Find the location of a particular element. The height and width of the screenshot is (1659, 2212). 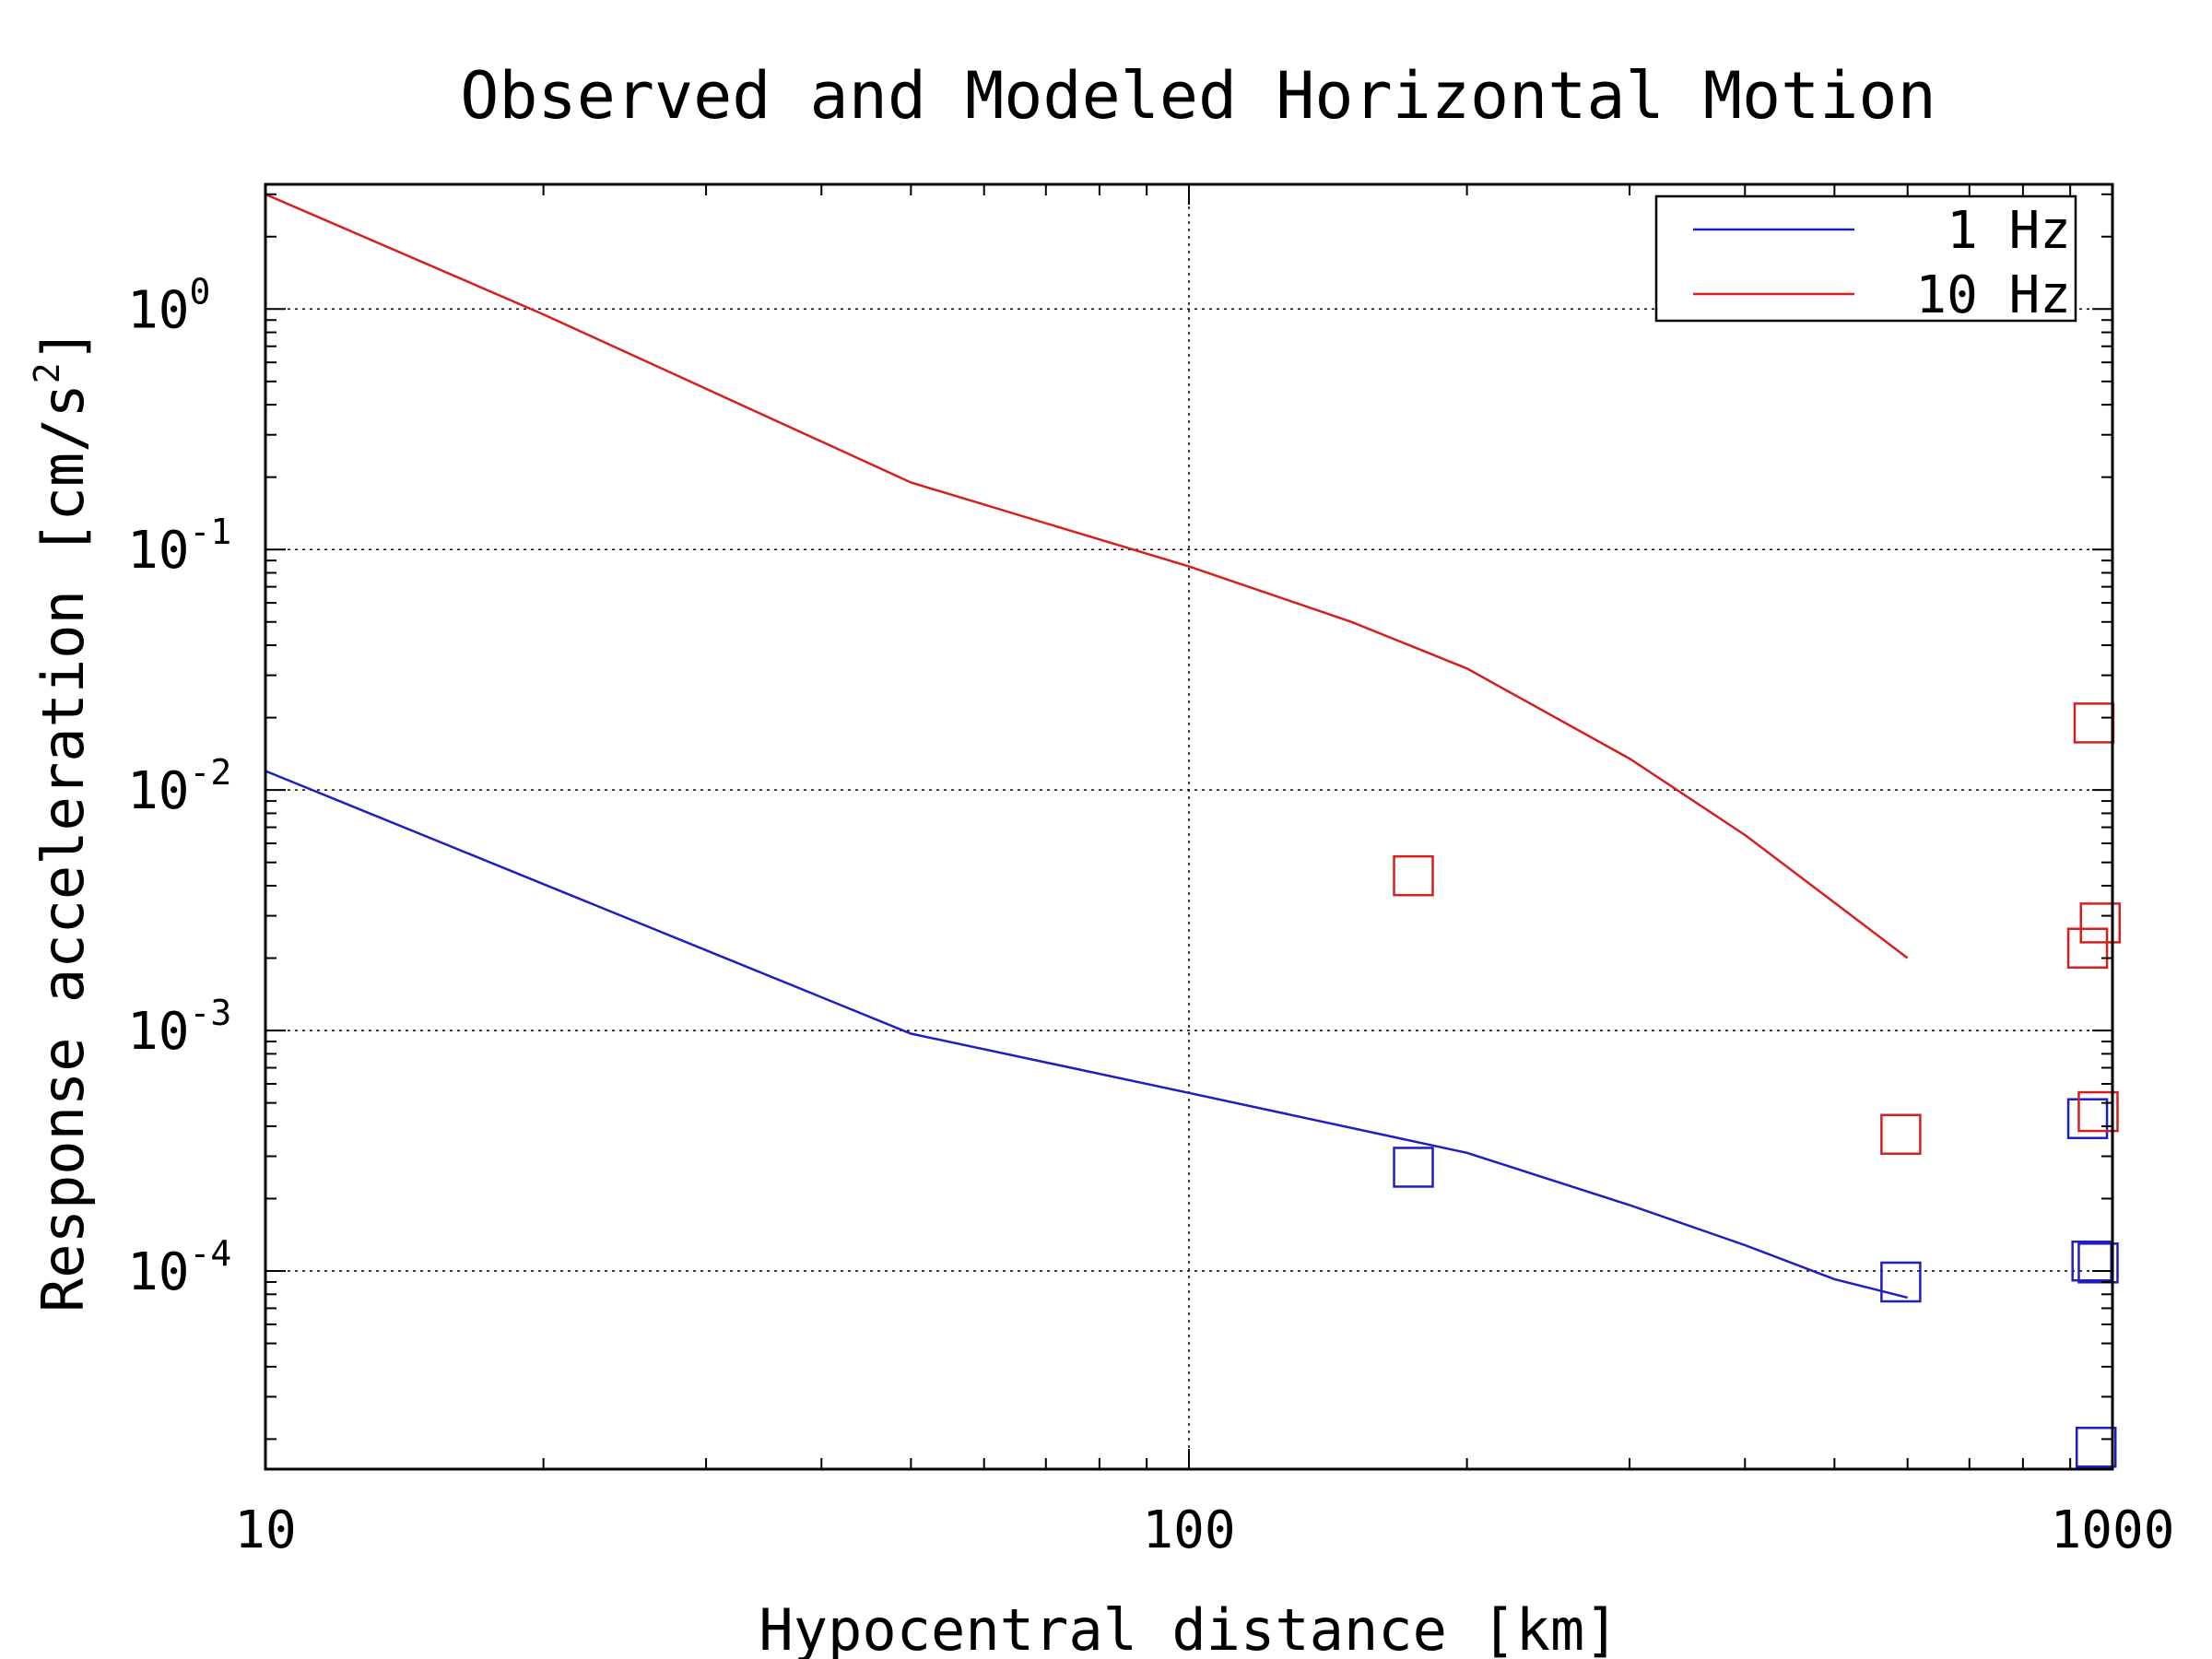

y-tick-exponent: -4 is located at coordinates (210, 1253).